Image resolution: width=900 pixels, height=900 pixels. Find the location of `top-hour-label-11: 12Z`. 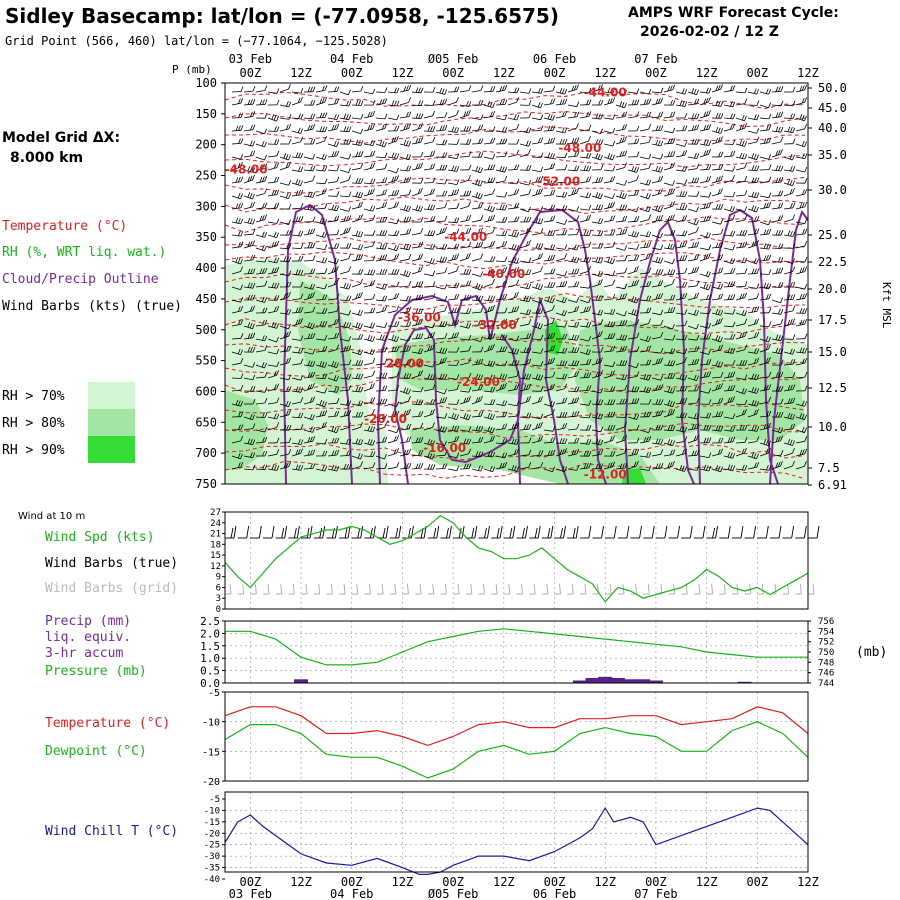

top-hour-label-11: 12Z is located at coordinates (808, 73).